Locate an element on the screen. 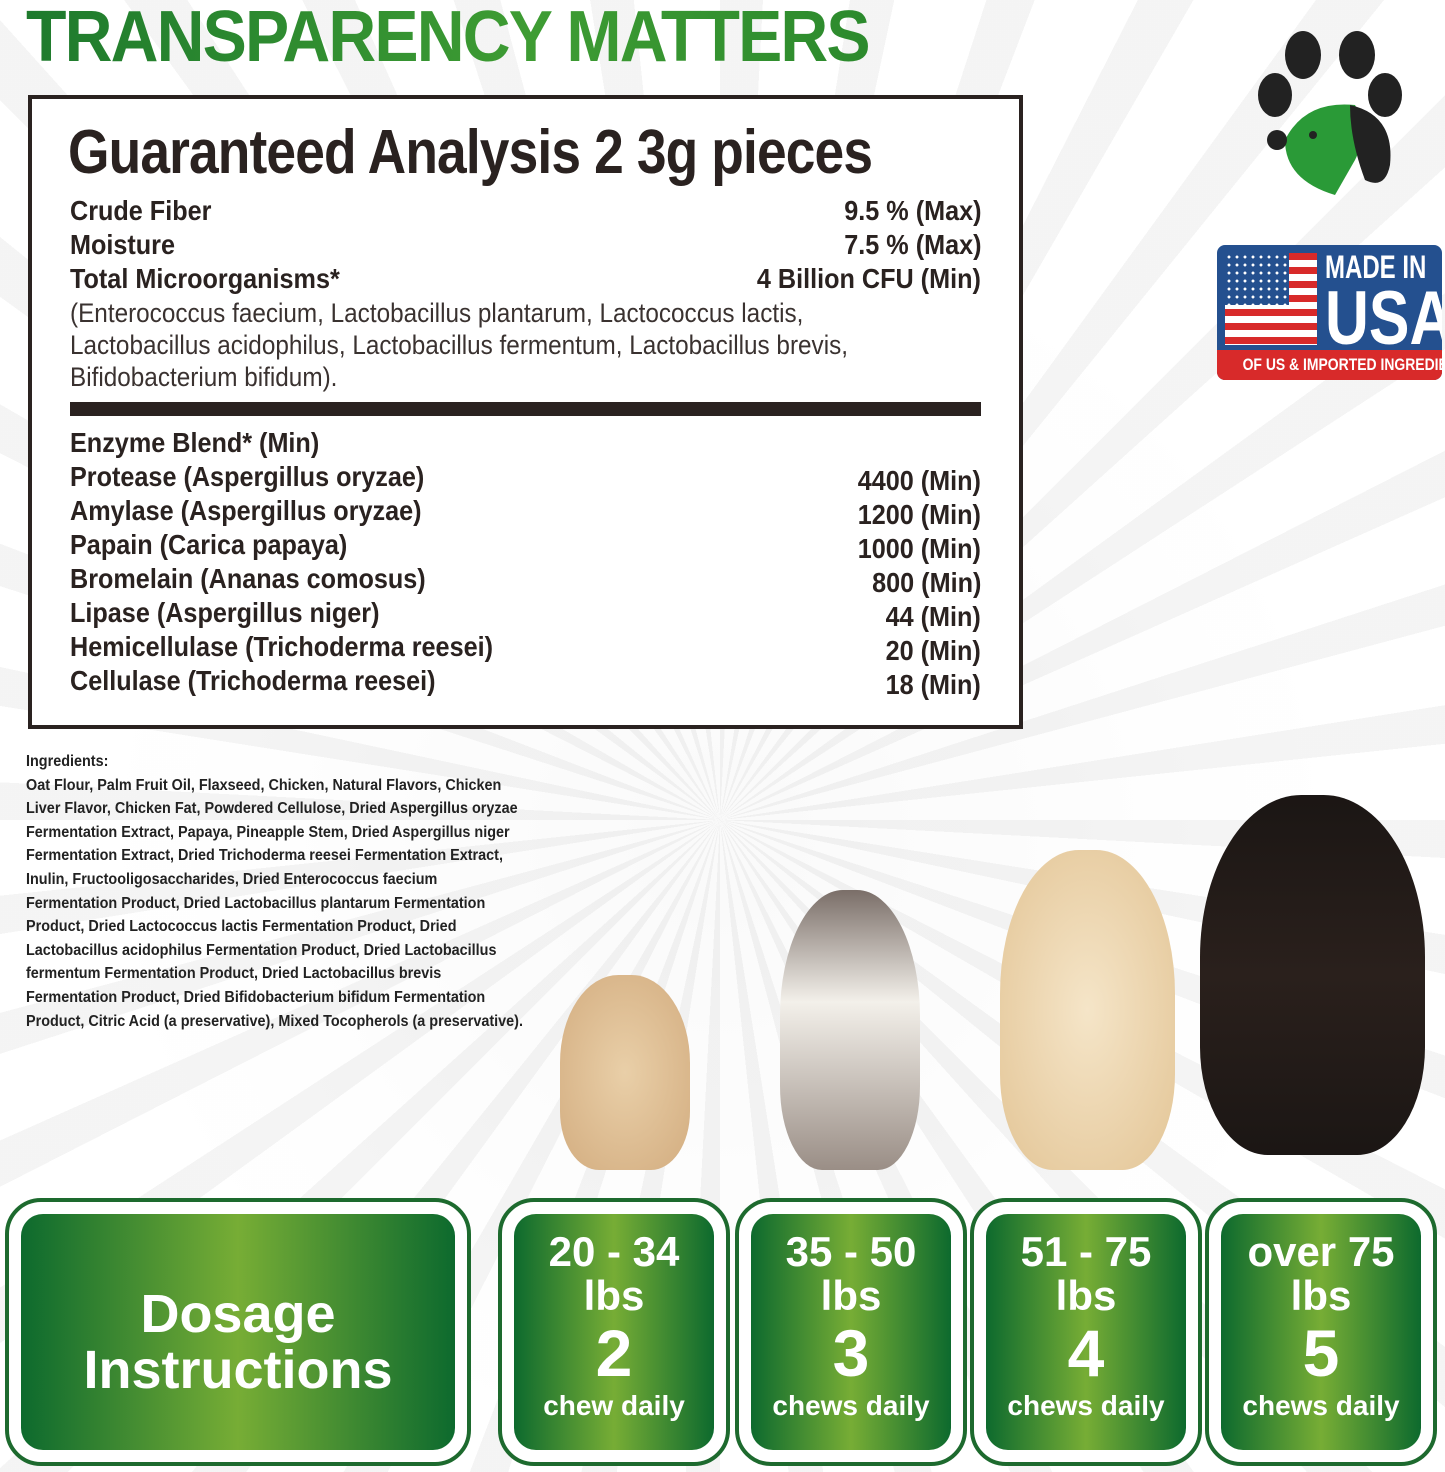 The width and height of the screenshot is (1445, 1472). enzyme-row: Cellulase (Trichoderma reesei) 18 (Min) is located at coordinates (525, 682).